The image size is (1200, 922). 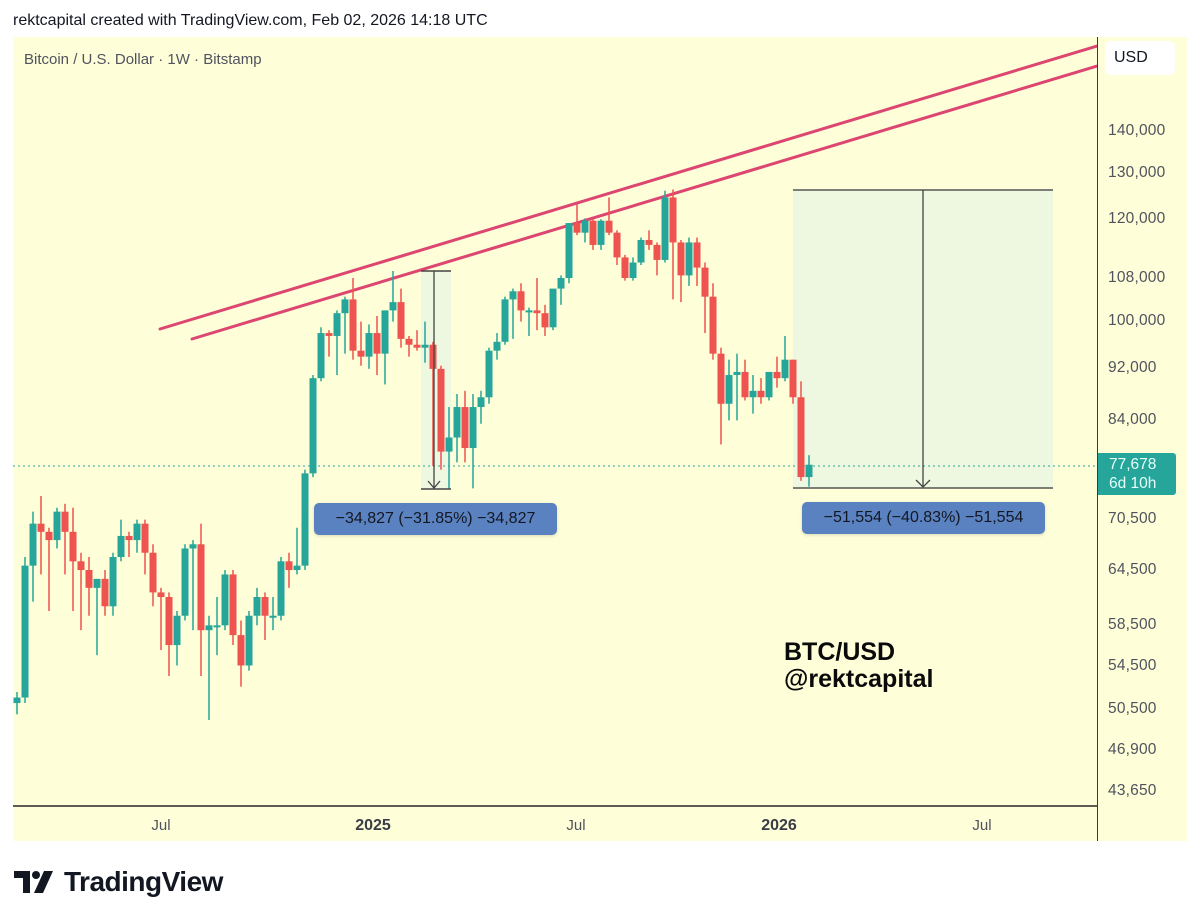 What do you see at coordinates (1137, 172) in the screenshot?
I see `price-tick: 130,000` at bounding box center [1137, 172].